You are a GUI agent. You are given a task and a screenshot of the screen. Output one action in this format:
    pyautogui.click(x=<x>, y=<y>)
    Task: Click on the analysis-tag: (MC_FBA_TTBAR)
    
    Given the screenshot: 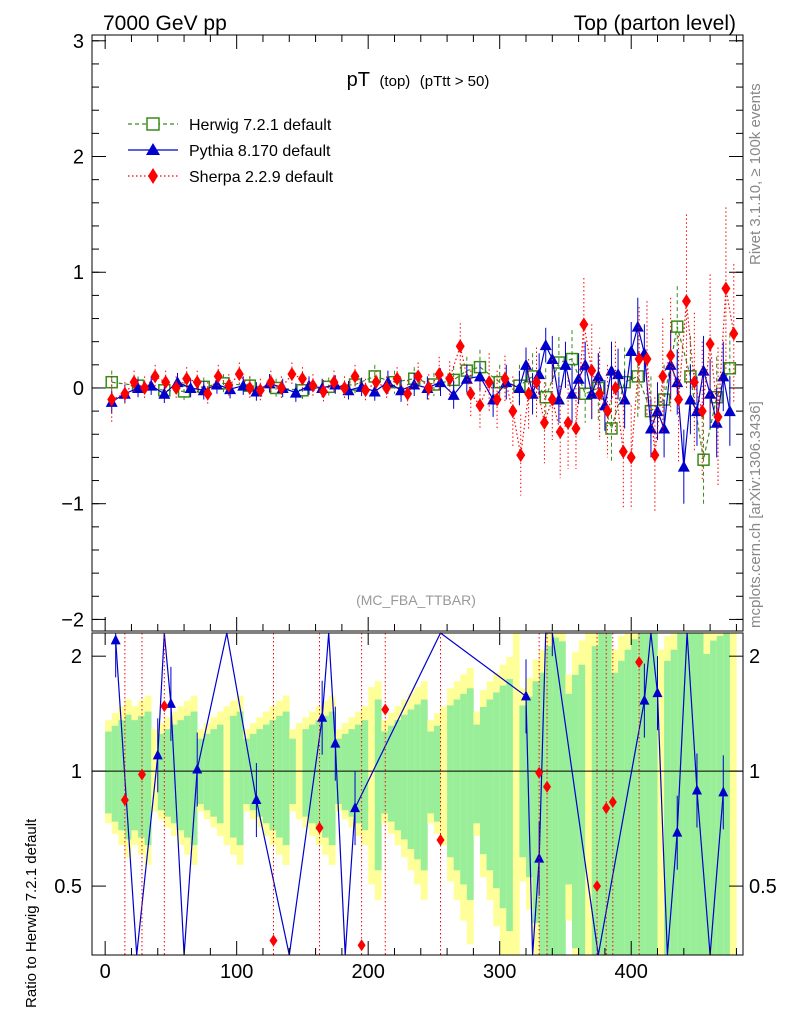 What is the action you would take?
    pyautogui.click(x=416, y=600)
    